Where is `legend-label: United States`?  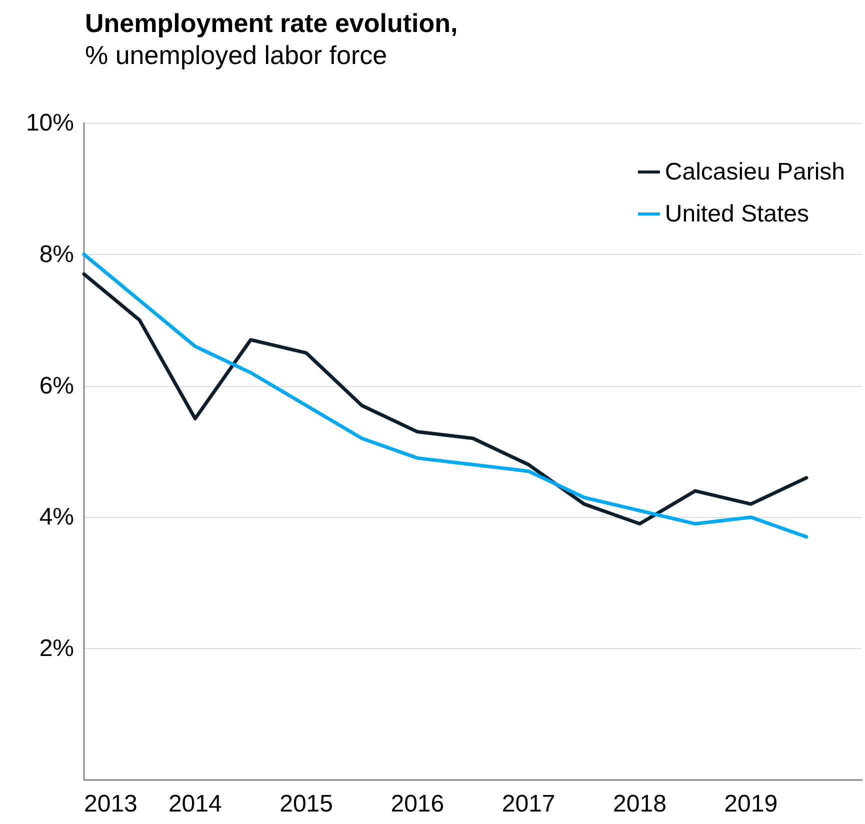
legend-label: United States is located at coordinates (737, 214).